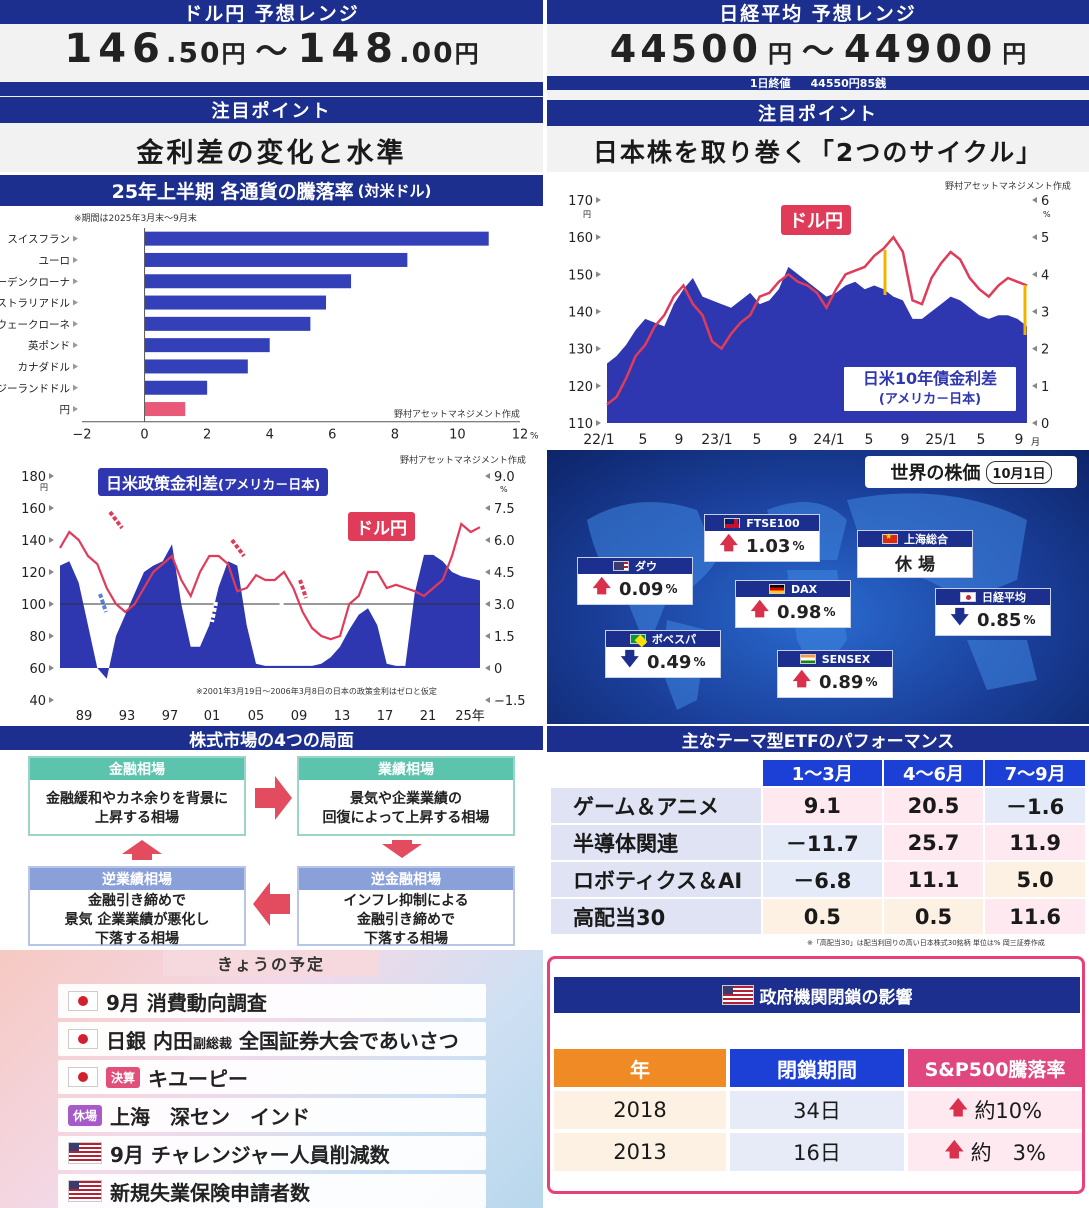 This screenshot has height=1208, width=1089. Describe the element at coordinates (504, 605) in the screenshot. I see `y-right-tick-label: 3.0` at that location.